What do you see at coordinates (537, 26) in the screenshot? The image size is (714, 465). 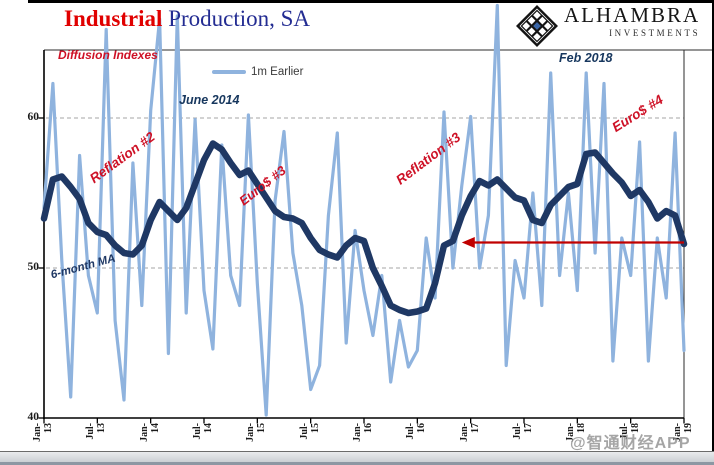 I see `alhambra-diamond-icon` at bounding box center [537, 26].